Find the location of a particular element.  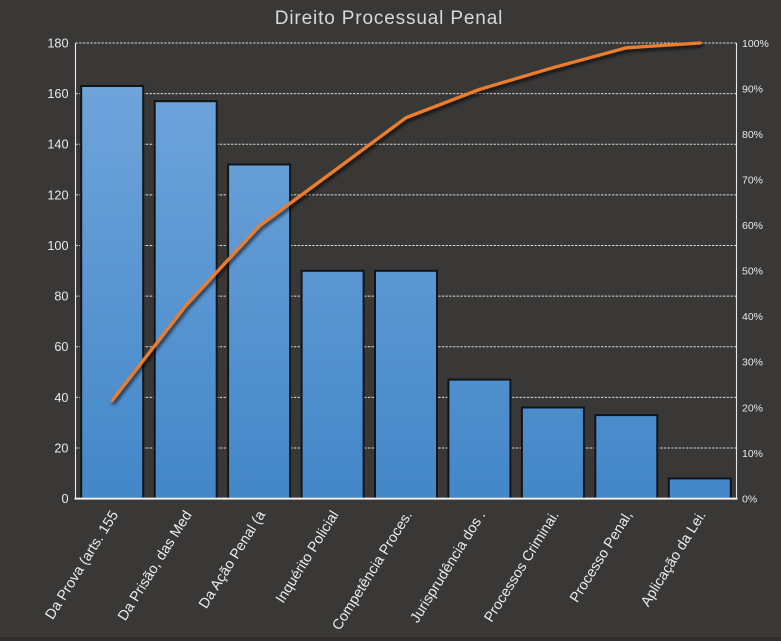

svg-text: 60 is located at coordinates (61, 347).